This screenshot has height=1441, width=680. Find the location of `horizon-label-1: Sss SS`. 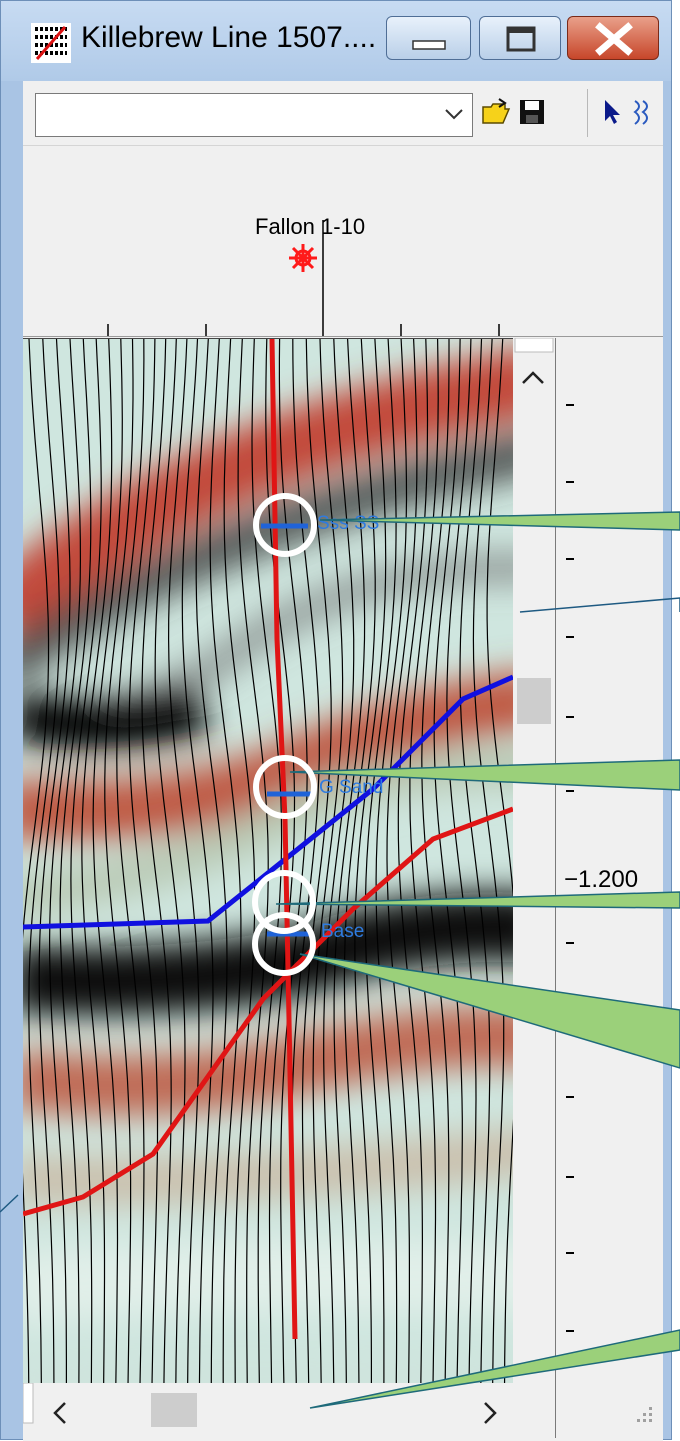

horizon-label-1: Sss SS is located at coordinates (348, 523).